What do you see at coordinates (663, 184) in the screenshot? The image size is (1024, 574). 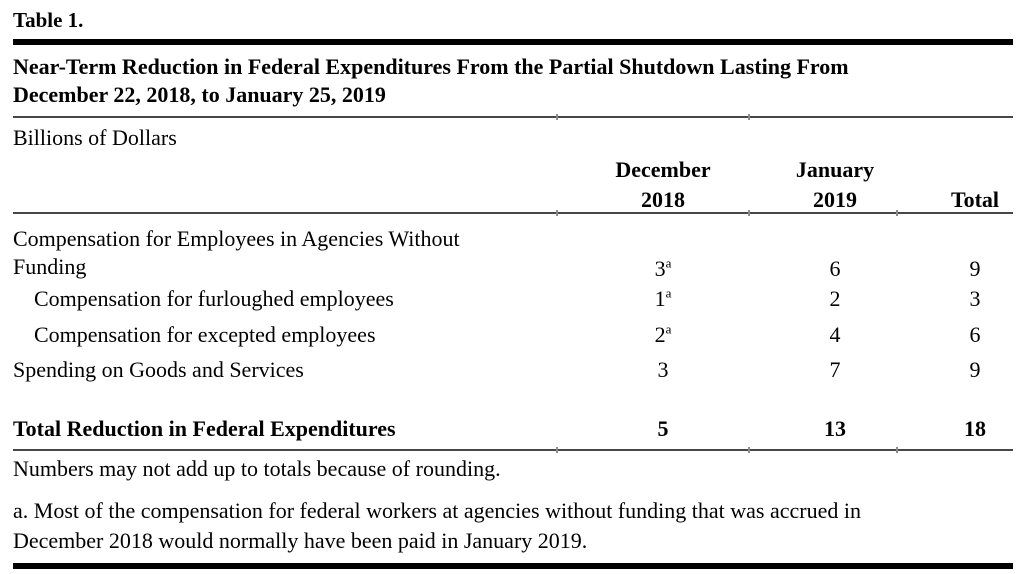 I see `column-header-december-2018: December 2018` at bounding box center [663, 184].